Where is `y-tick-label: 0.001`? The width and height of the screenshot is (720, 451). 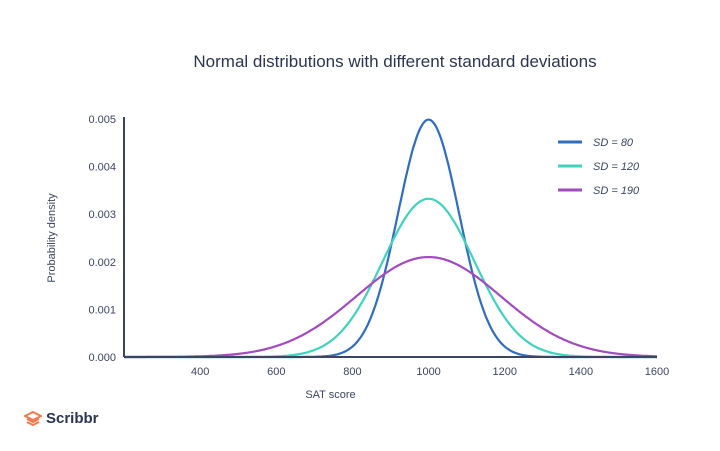 y-tick-label: 0.001 is located at coordinates (102, 310).